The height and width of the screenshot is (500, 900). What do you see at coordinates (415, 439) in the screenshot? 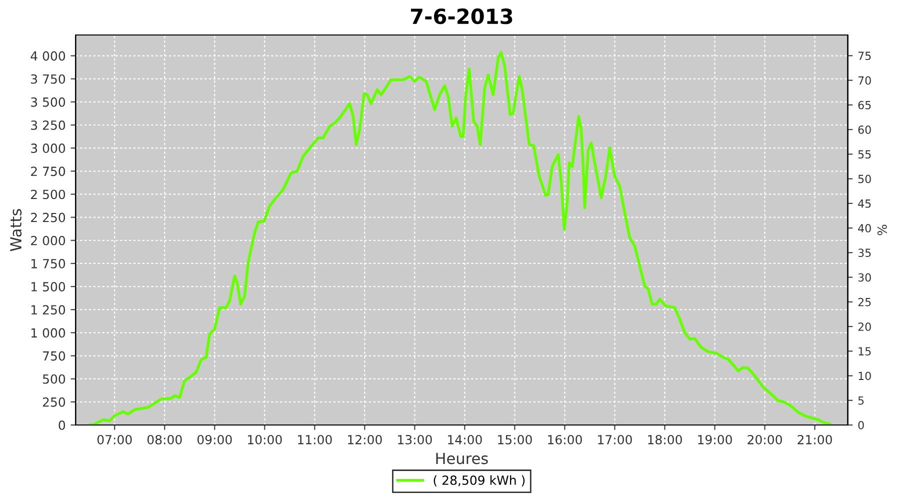
I see `x-tick-label: 13:00` at bounding box center [415, 439].